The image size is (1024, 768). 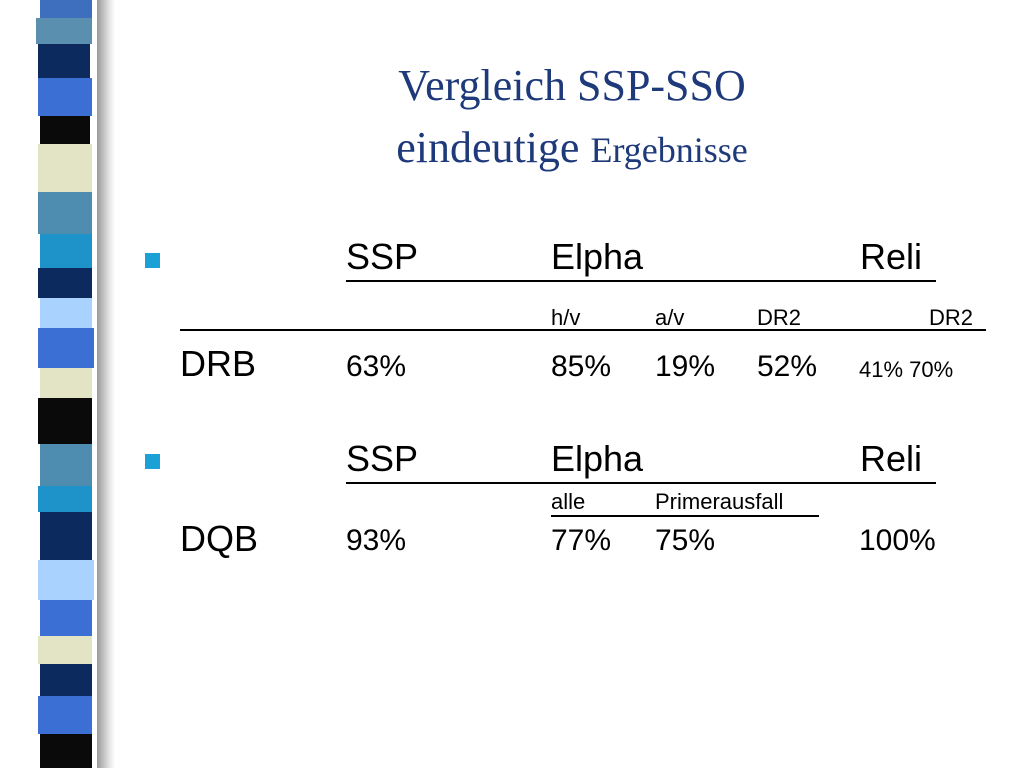 What do you see at coordinates (218, 363) in the screenshot?
I see `row-label-drb: DRB` at bounding box center [218, 363].